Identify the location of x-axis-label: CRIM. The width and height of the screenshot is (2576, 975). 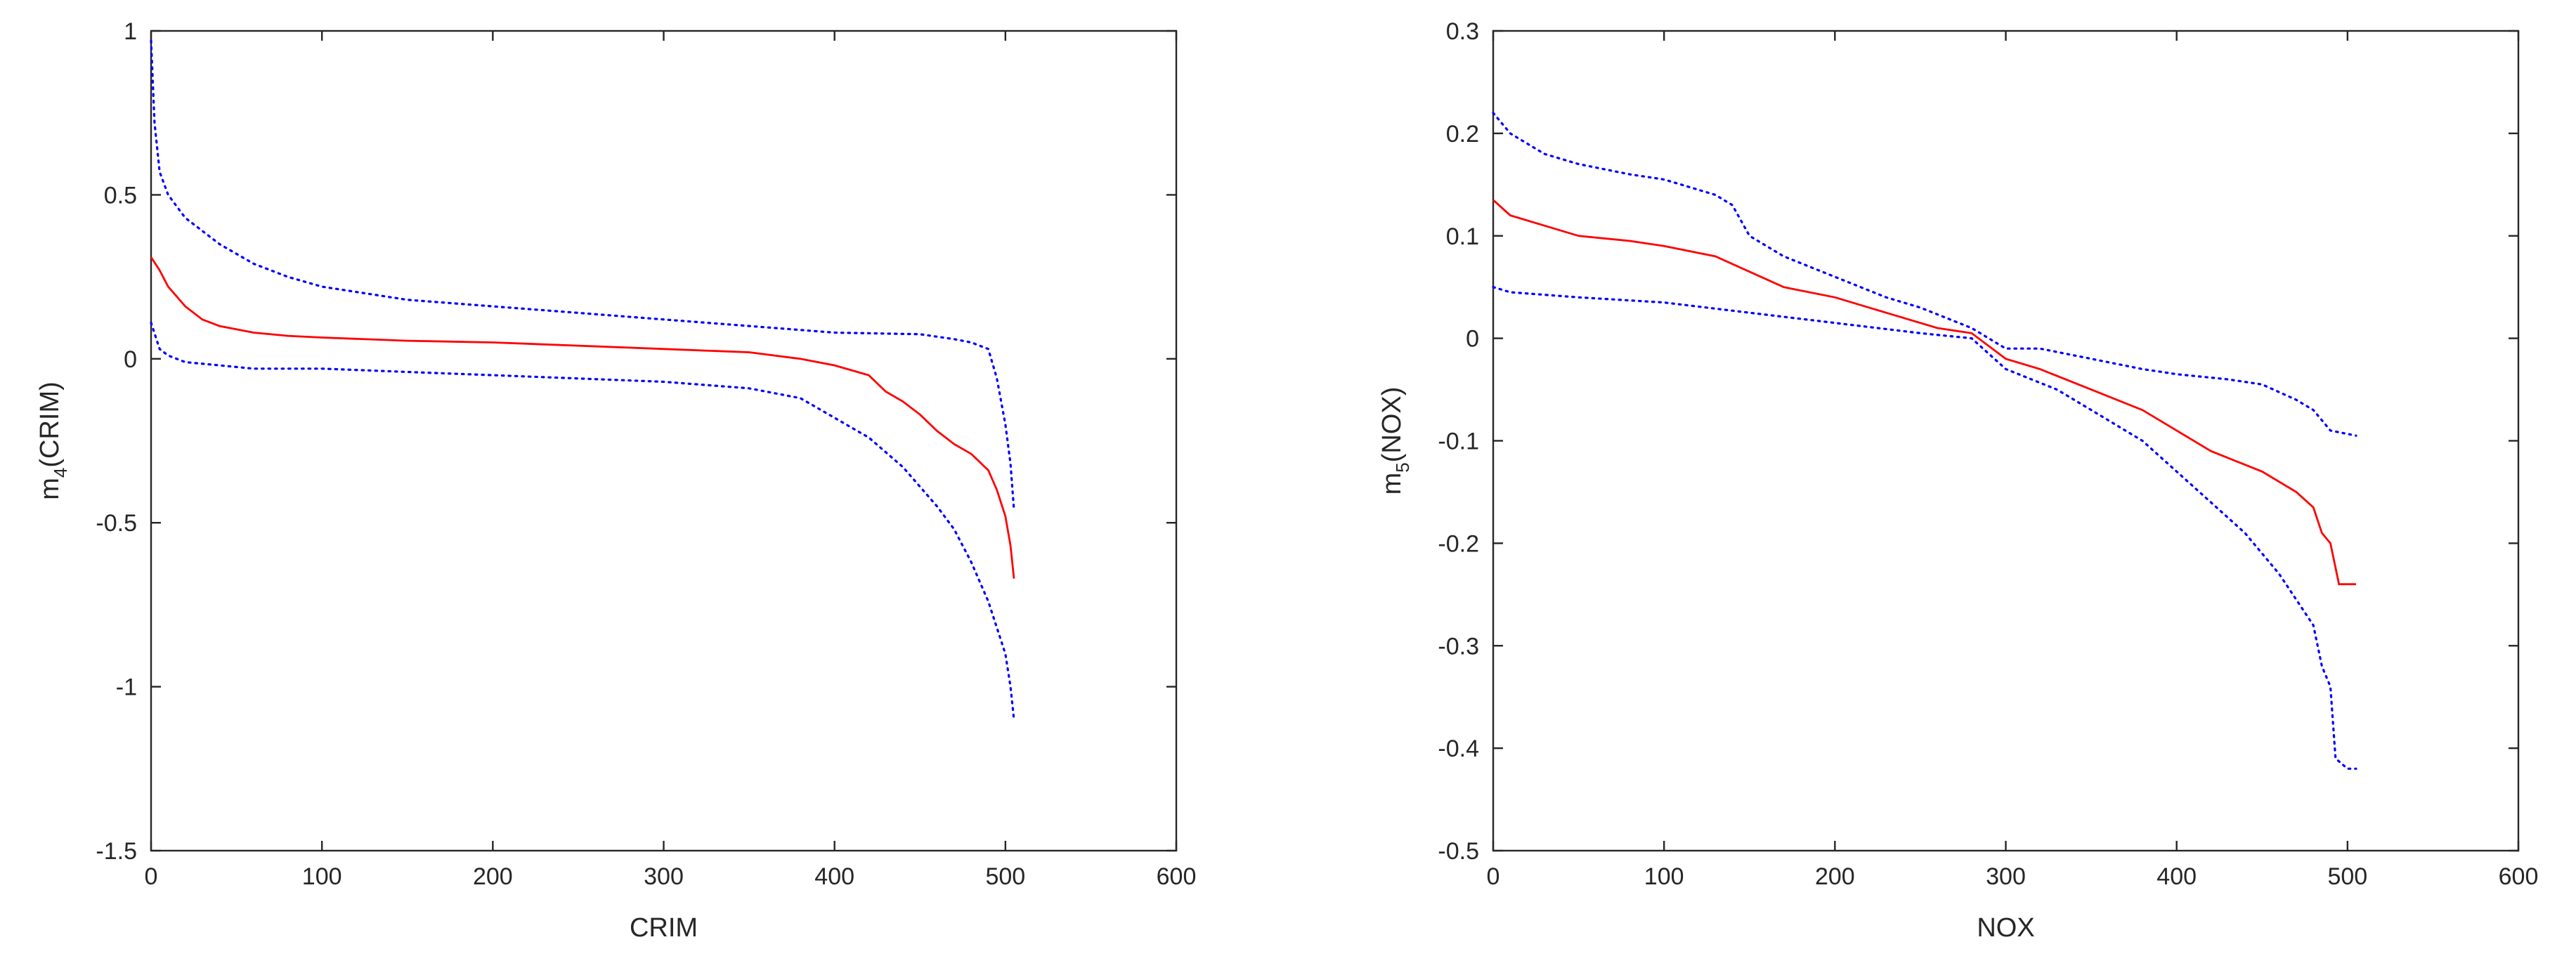
(664, 928).